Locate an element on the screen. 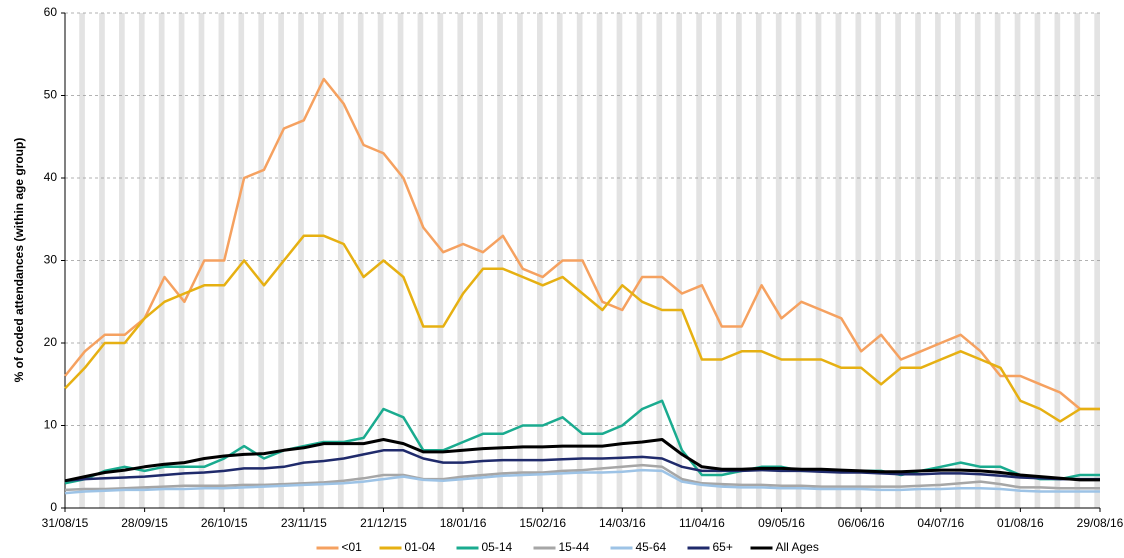 The width and height of the screenshot is (1124, 558). legend-label: All Ages is located at coordinates (797, 547).